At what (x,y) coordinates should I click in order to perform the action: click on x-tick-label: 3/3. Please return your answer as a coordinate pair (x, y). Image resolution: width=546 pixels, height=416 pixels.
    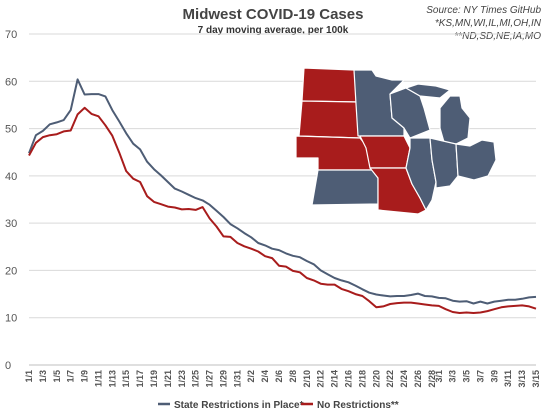
    Looking at the image, I should click on (453, 376).